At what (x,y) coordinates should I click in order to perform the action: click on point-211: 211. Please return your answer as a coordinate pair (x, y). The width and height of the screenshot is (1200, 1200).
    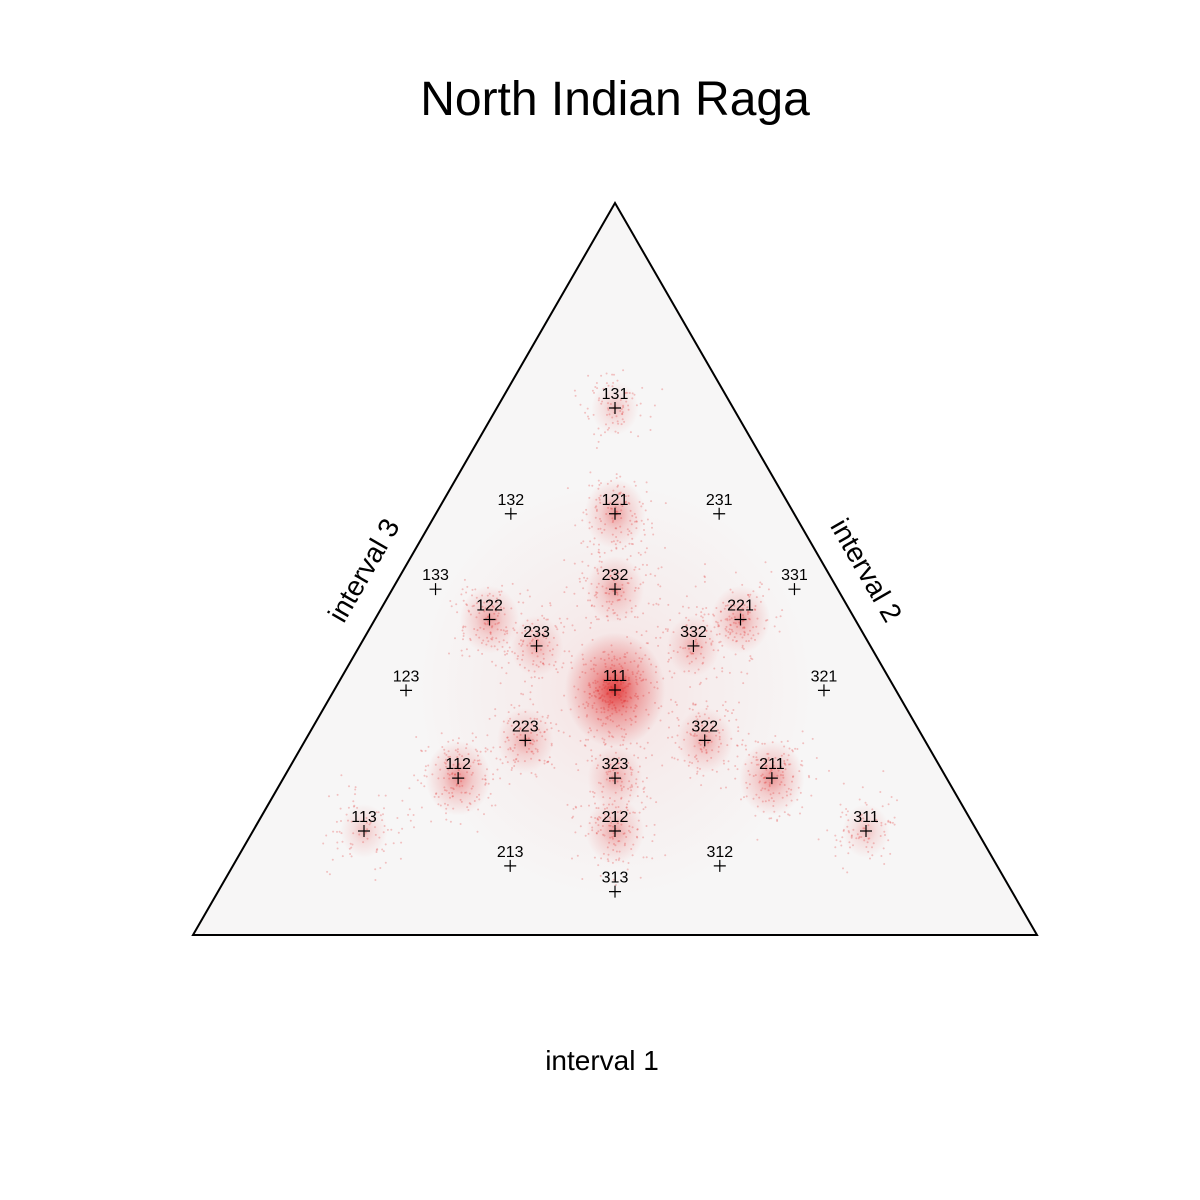
    Looking at the image, I should click on (772, 770).